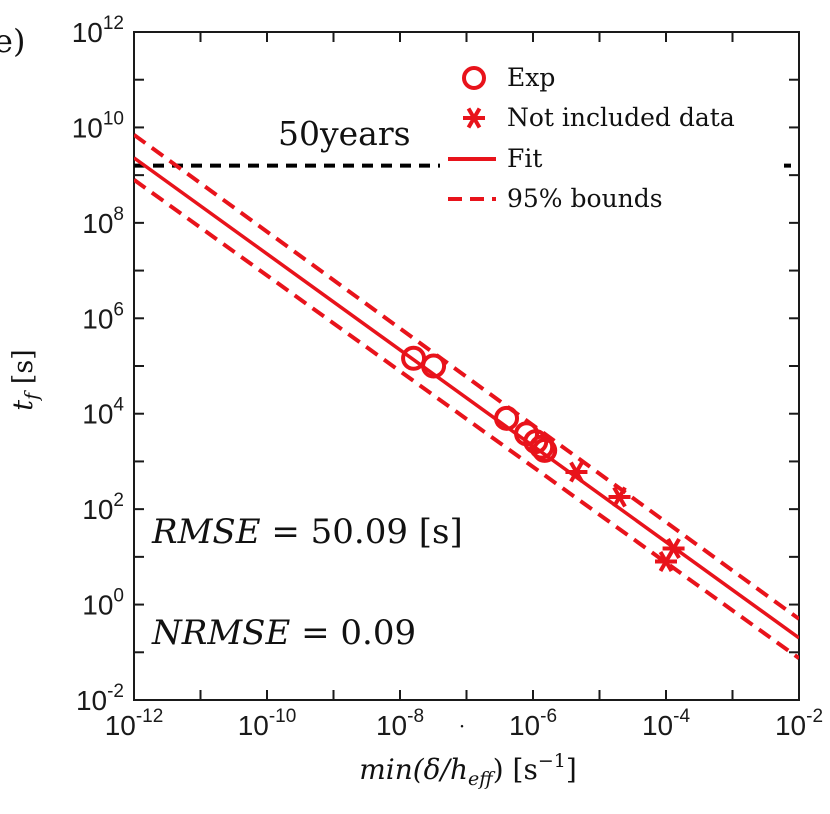 This screenshot has width=830, height=814. What do you see at coordinates (307, 532) in the screenshot?
I see `rmse-annotation: RMSE = 50.09 [s]` at bounding box center [307, 532].